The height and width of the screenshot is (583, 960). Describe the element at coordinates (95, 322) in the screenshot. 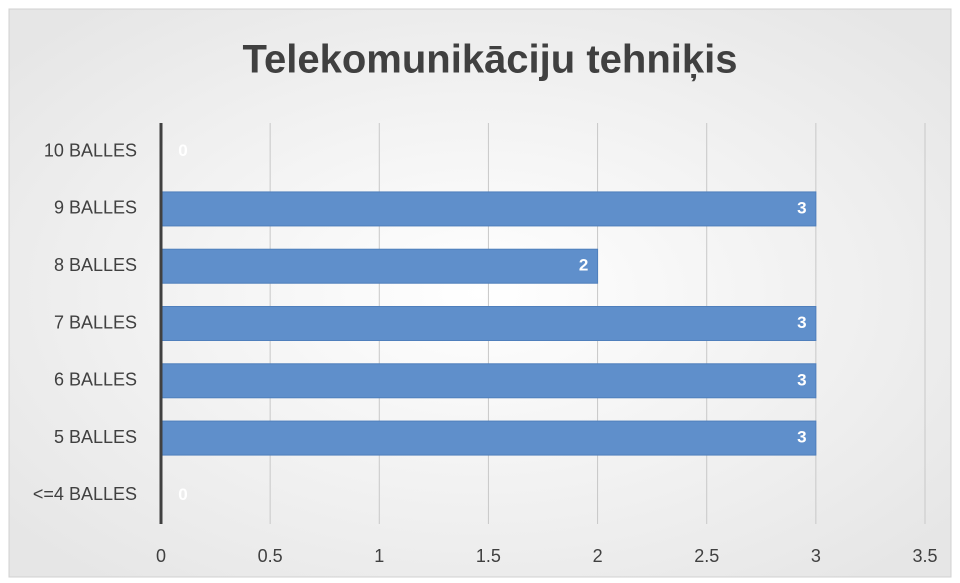

I see `y-tick-label: 7 BALLES` at that location.